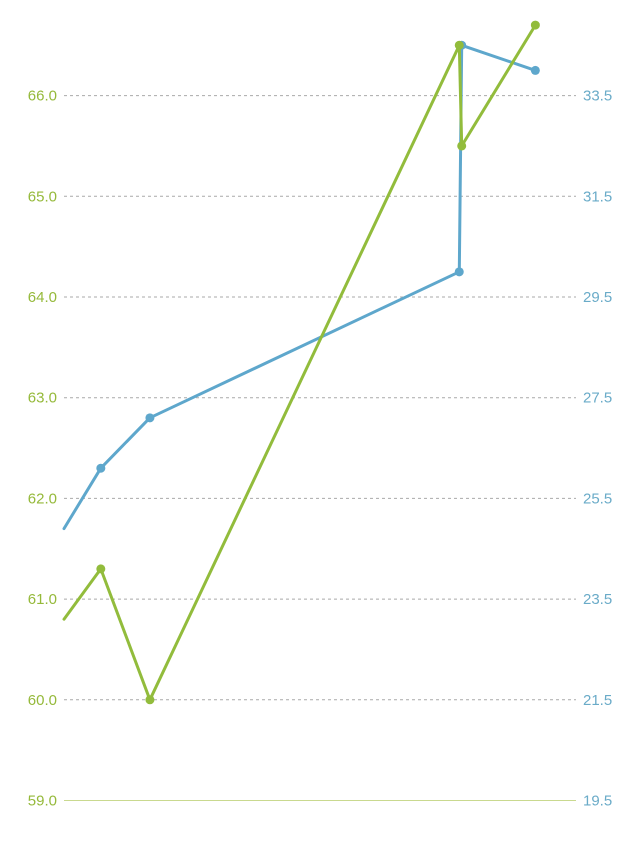 This screenshot has width=640, height=853. What do you see at coordinates (597, 196) in the screenshot?
I see `right-tick-label: 31.5` at bounding box center [597, 196].